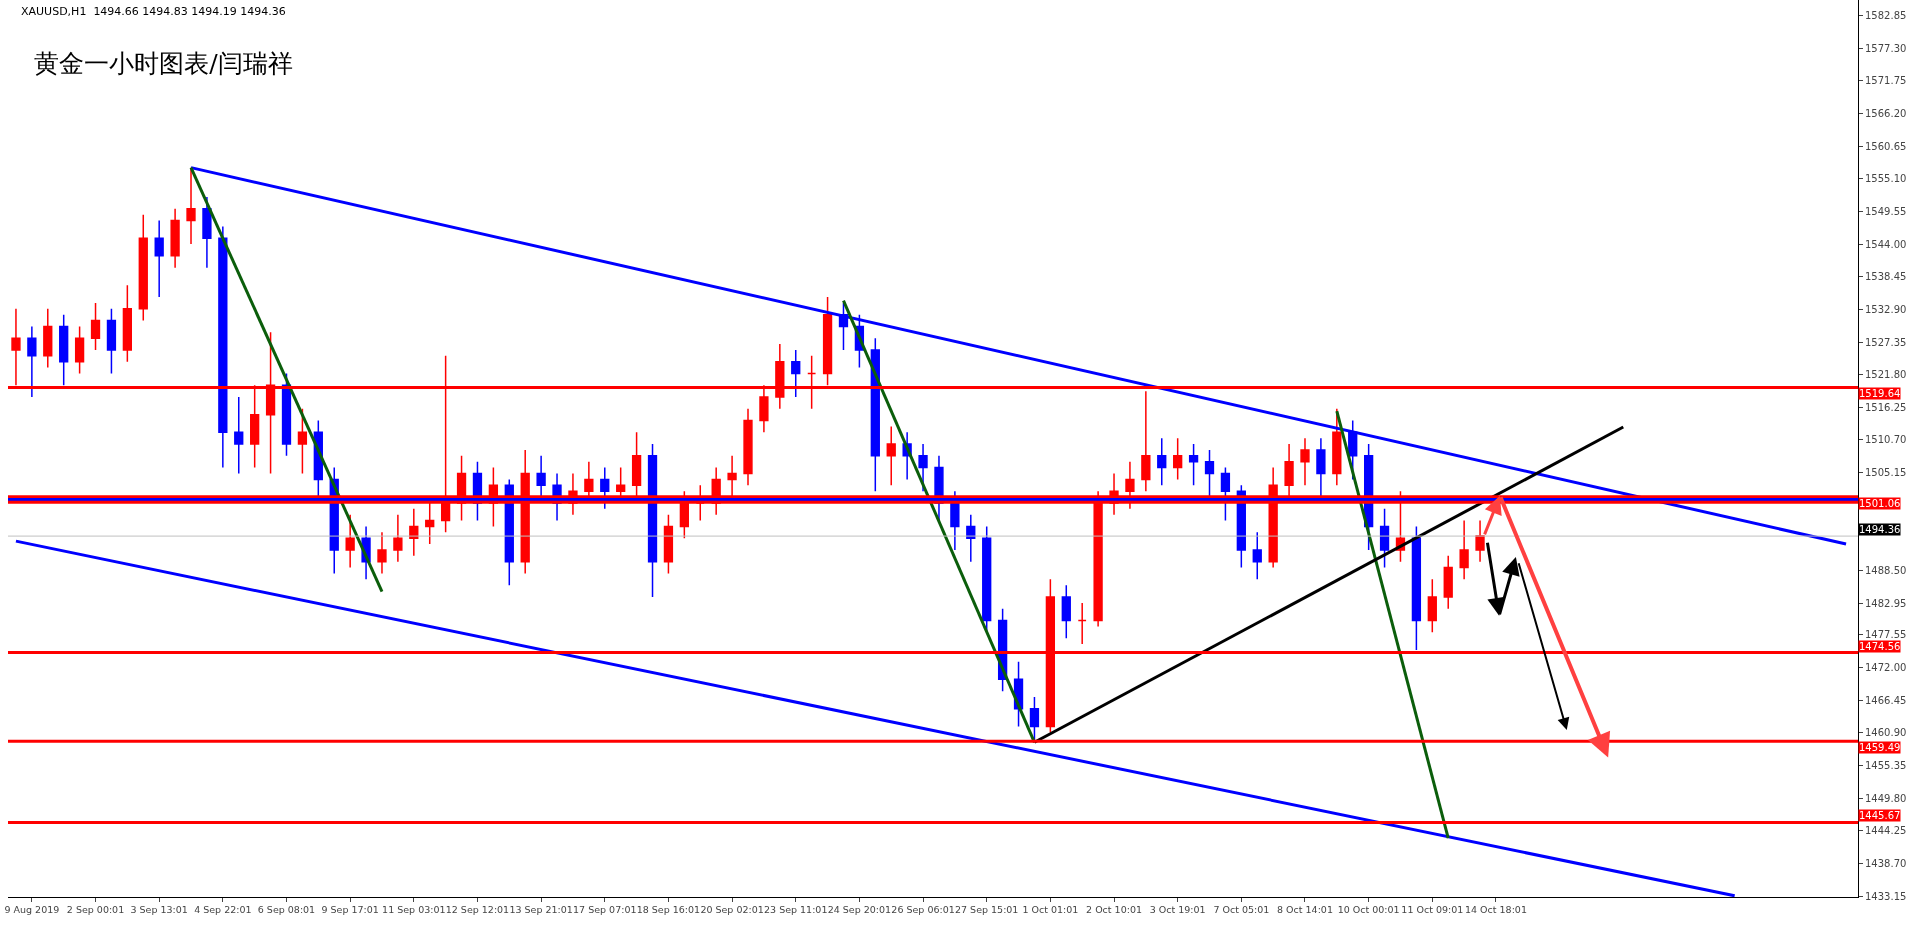  What do you see at coordinates (1886, 863) in the screenshot?
I see `y-tick-label: 1438.70` at bounding box center [1886, 863].